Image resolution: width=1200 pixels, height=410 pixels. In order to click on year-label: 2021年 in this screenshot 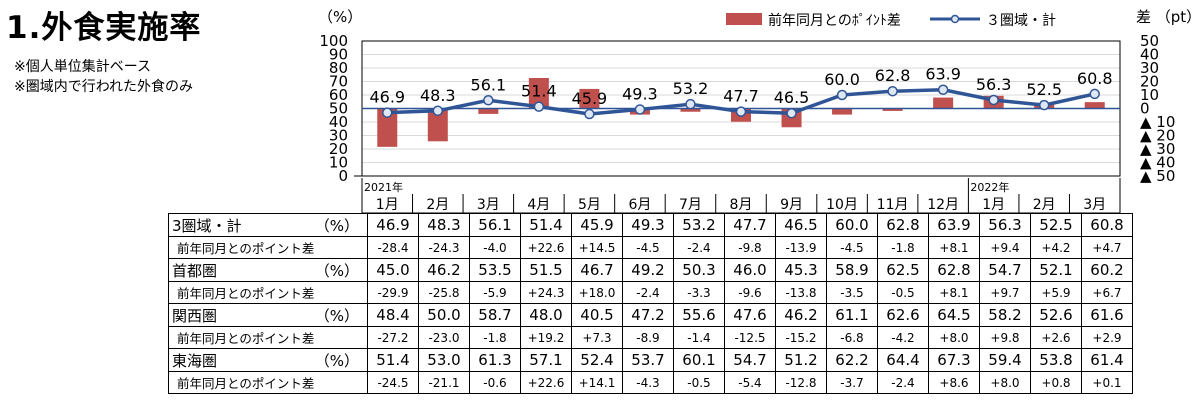, I will do `click(383, 187)`.